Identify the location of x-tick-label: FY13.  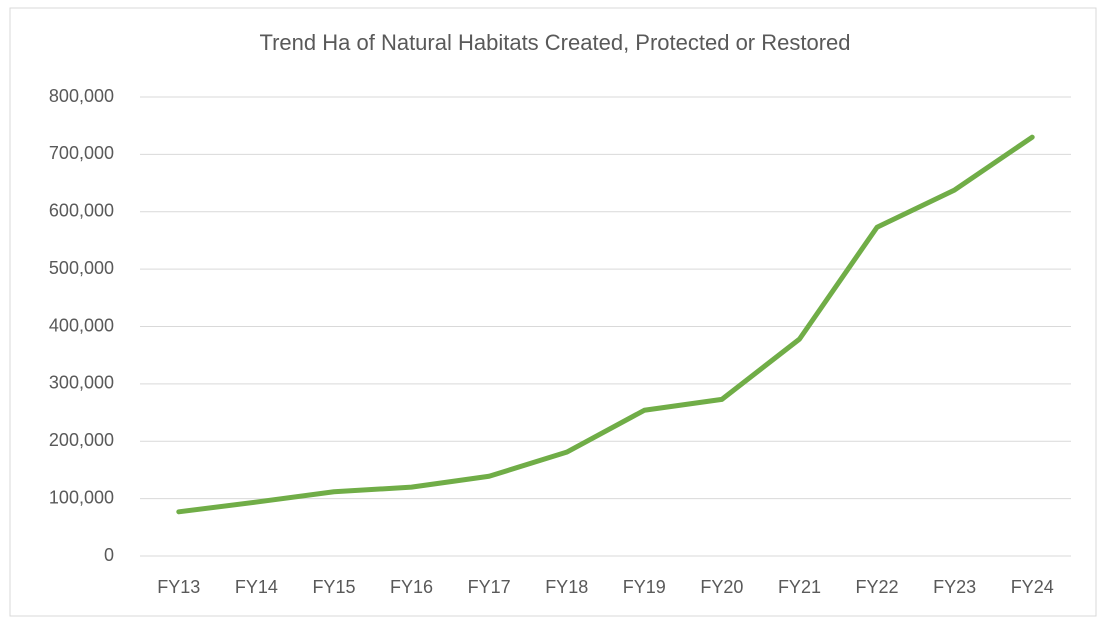
(178, 587).